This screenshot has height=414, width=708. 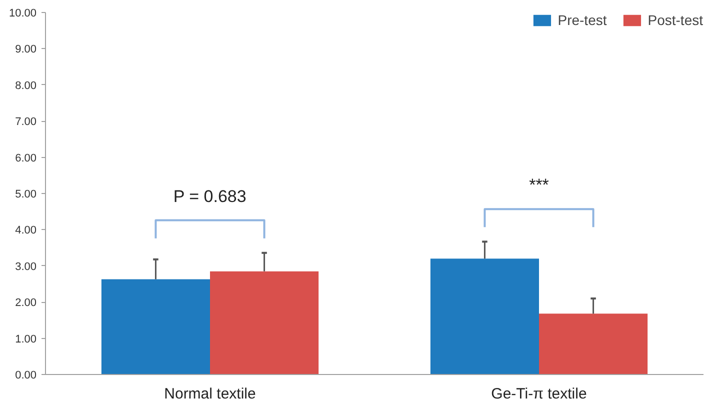 What do you see at coordinates (539, 185) in the screenshot?
I see `annotation: ***` at bounding box center [539, 185].